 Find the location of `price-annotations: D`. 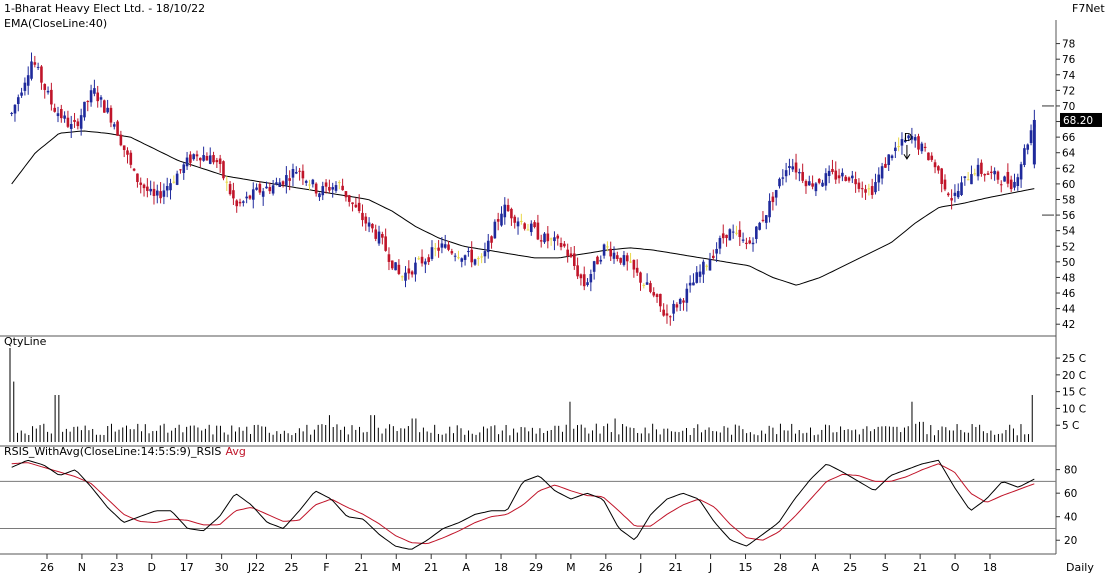

price-annotations: D is located at coordinates (907, 145).